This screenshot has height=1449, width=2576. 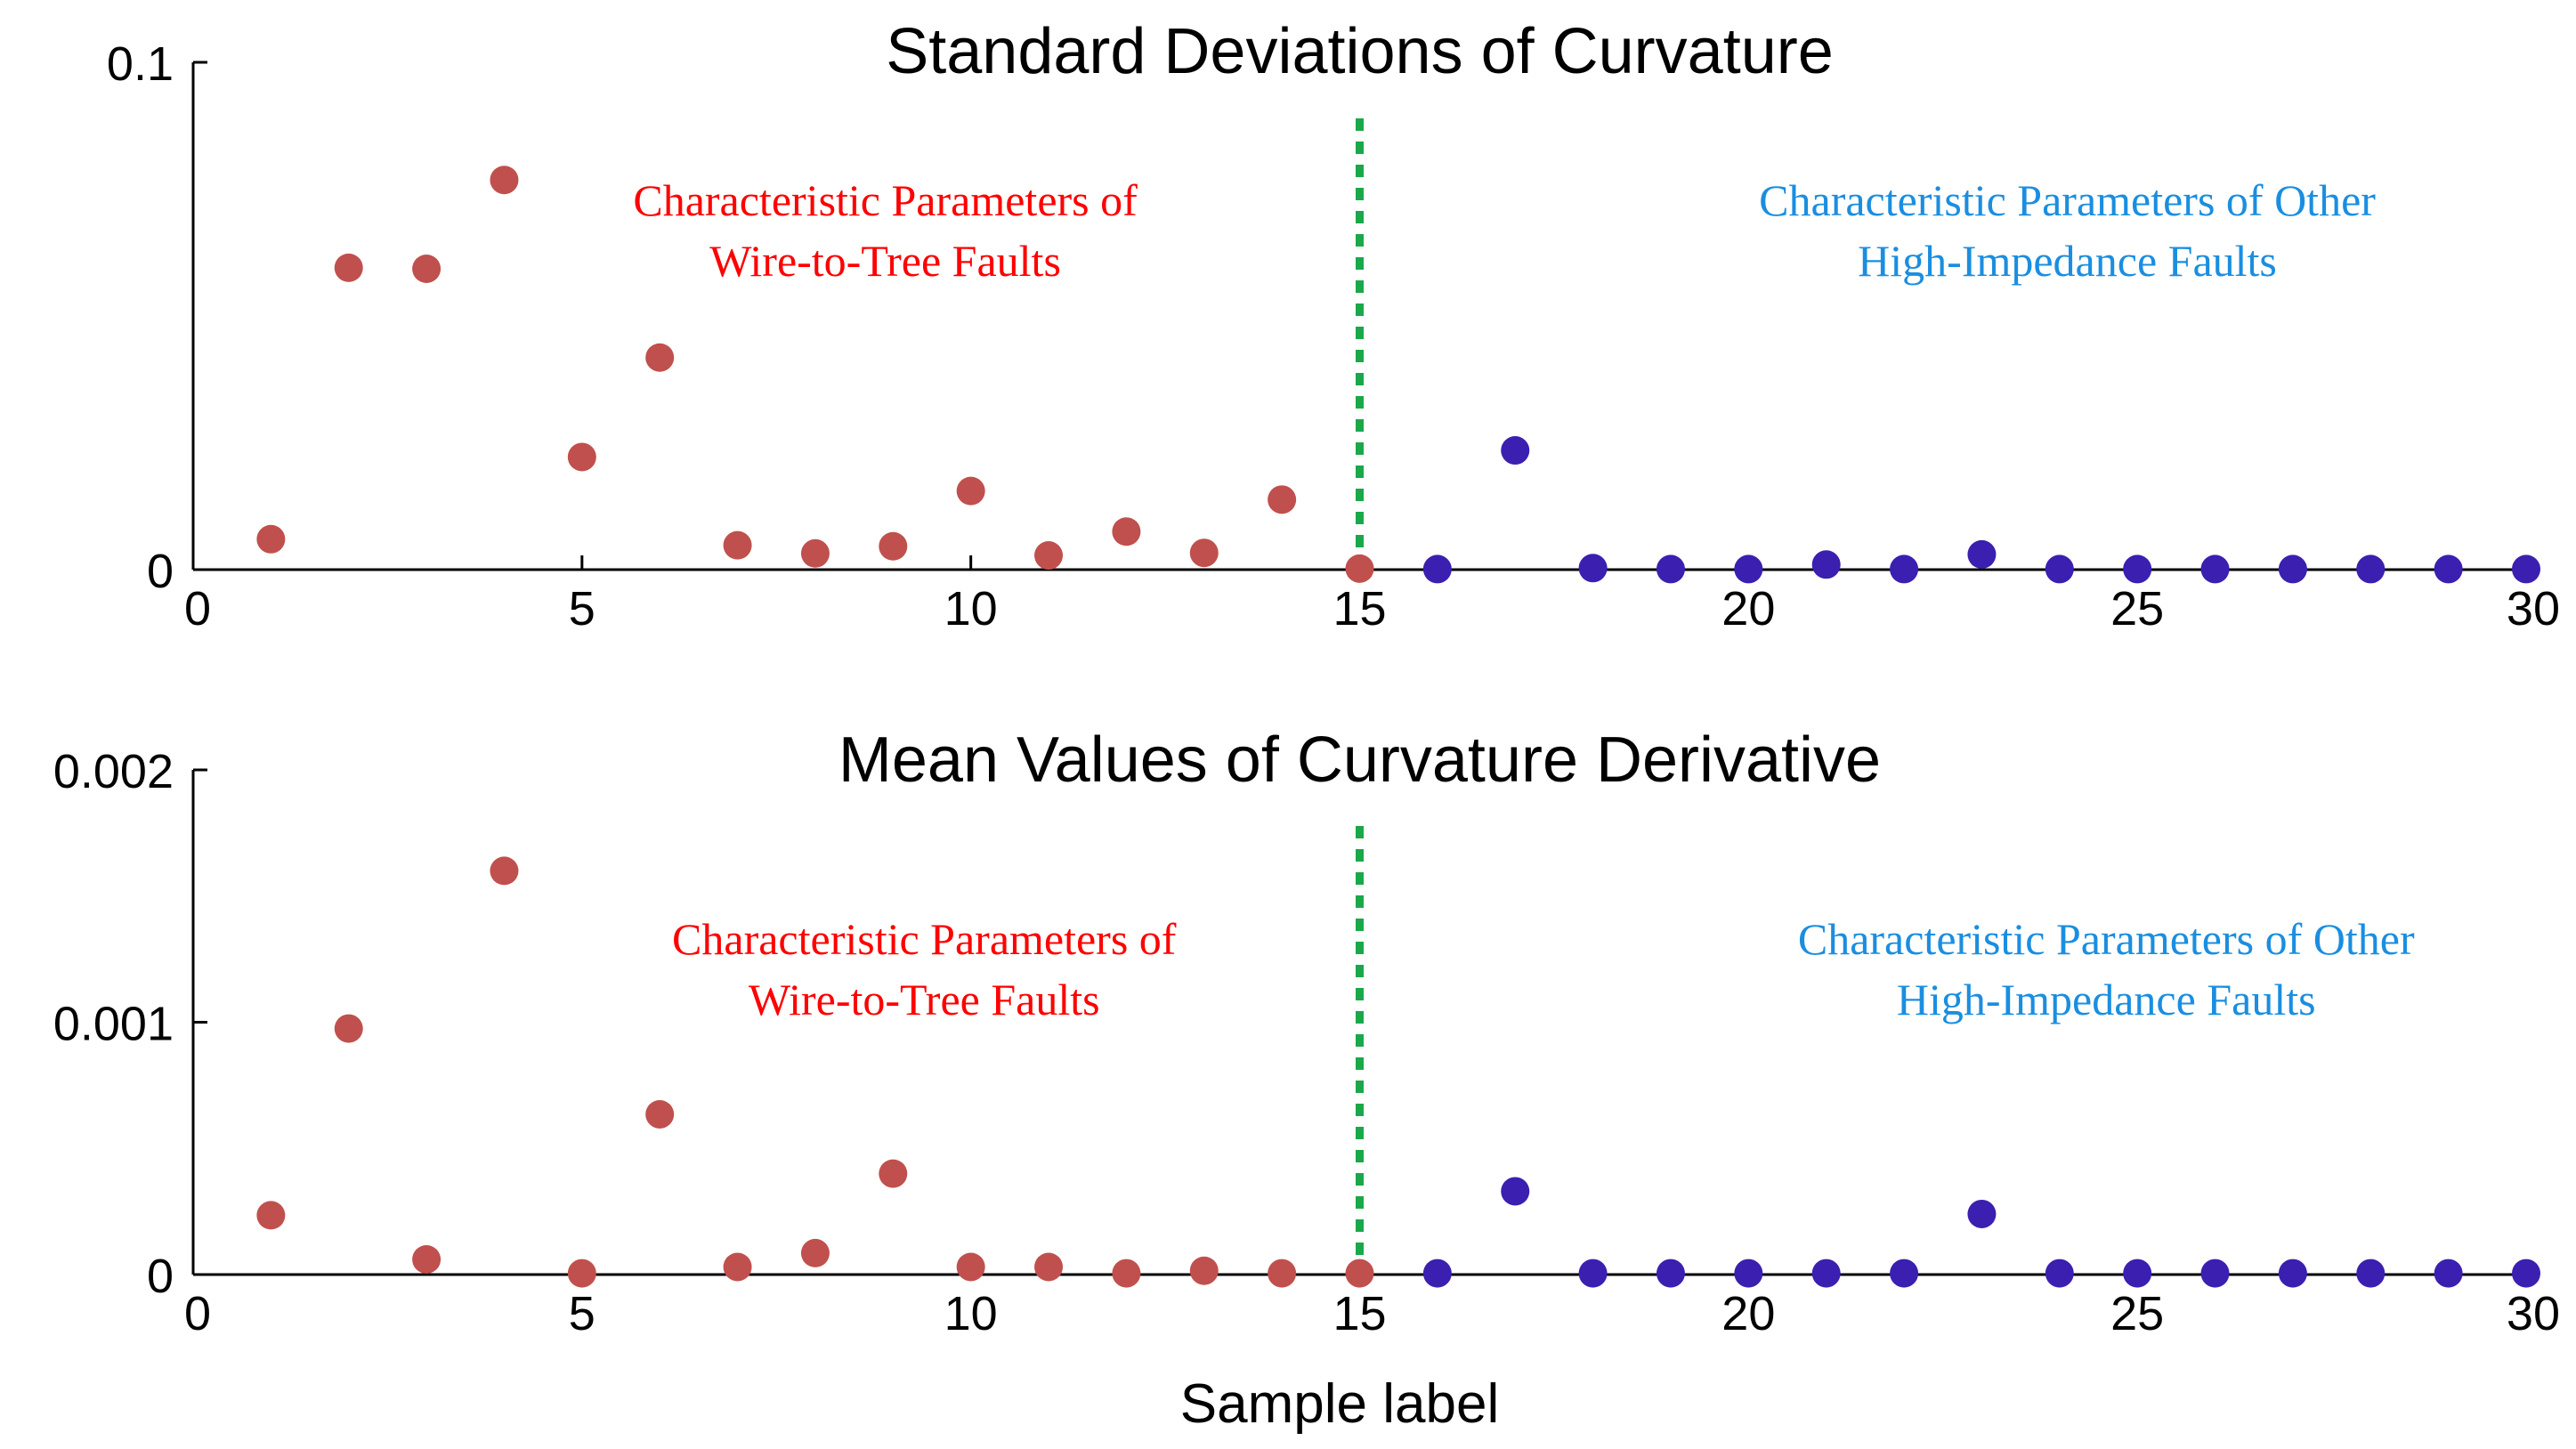 What do you see at coordinates (1360, 51) in the screenshot?
I see `chart-title: Standard Deviations of Curvature` at bounding box center [1360, 51].